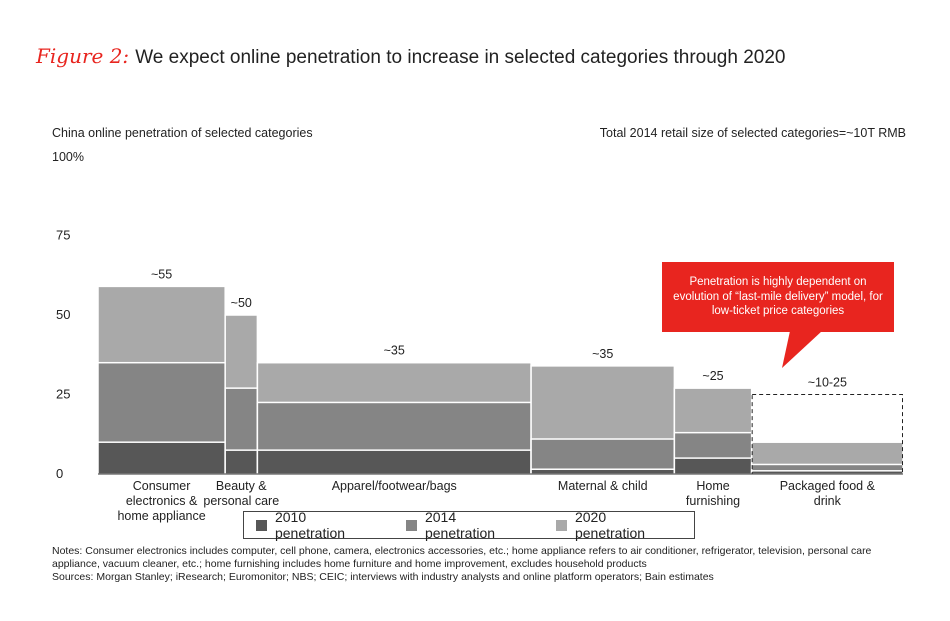  I want to click on cat-3-bar-2010, so click(603, 471).